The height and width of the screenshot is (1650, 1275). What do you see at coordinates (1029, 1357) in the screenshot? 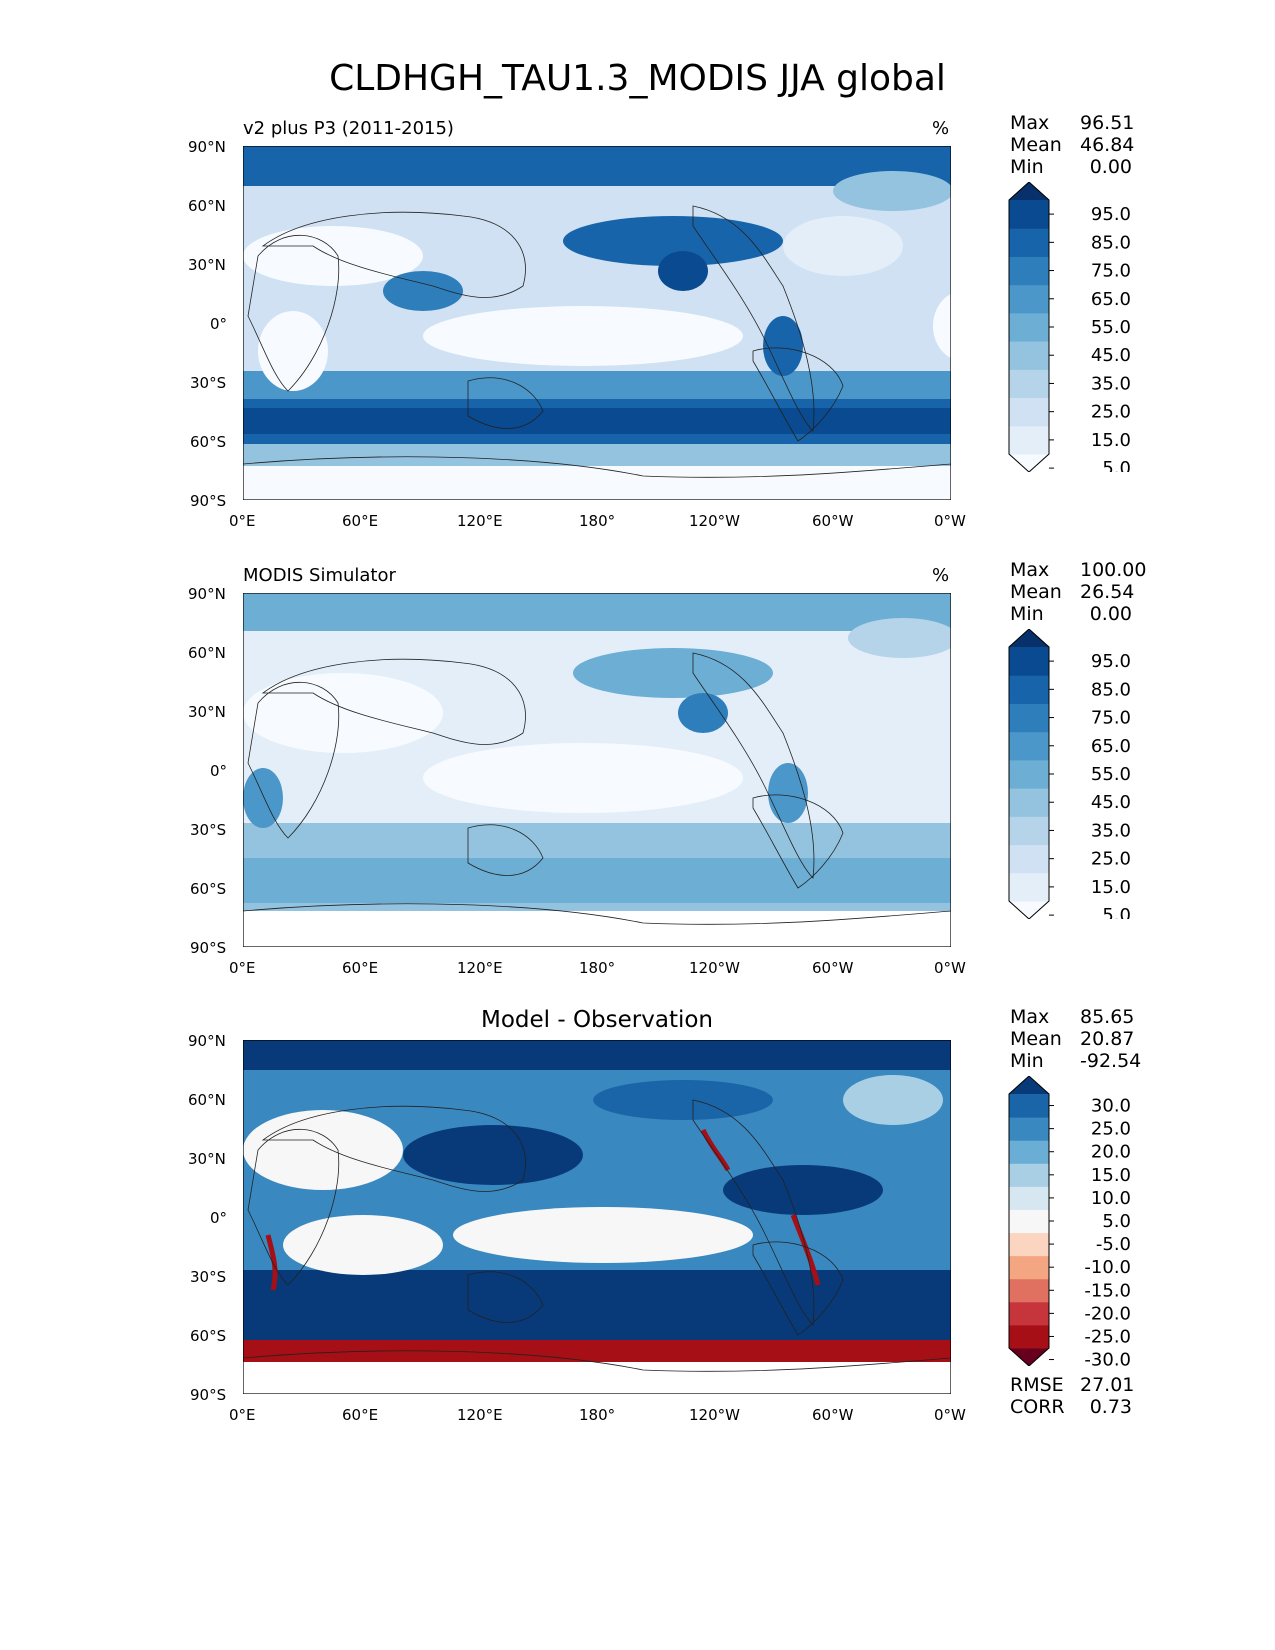
I see `colorbar-extend-bottom` at bounding box center [1029, 1357].